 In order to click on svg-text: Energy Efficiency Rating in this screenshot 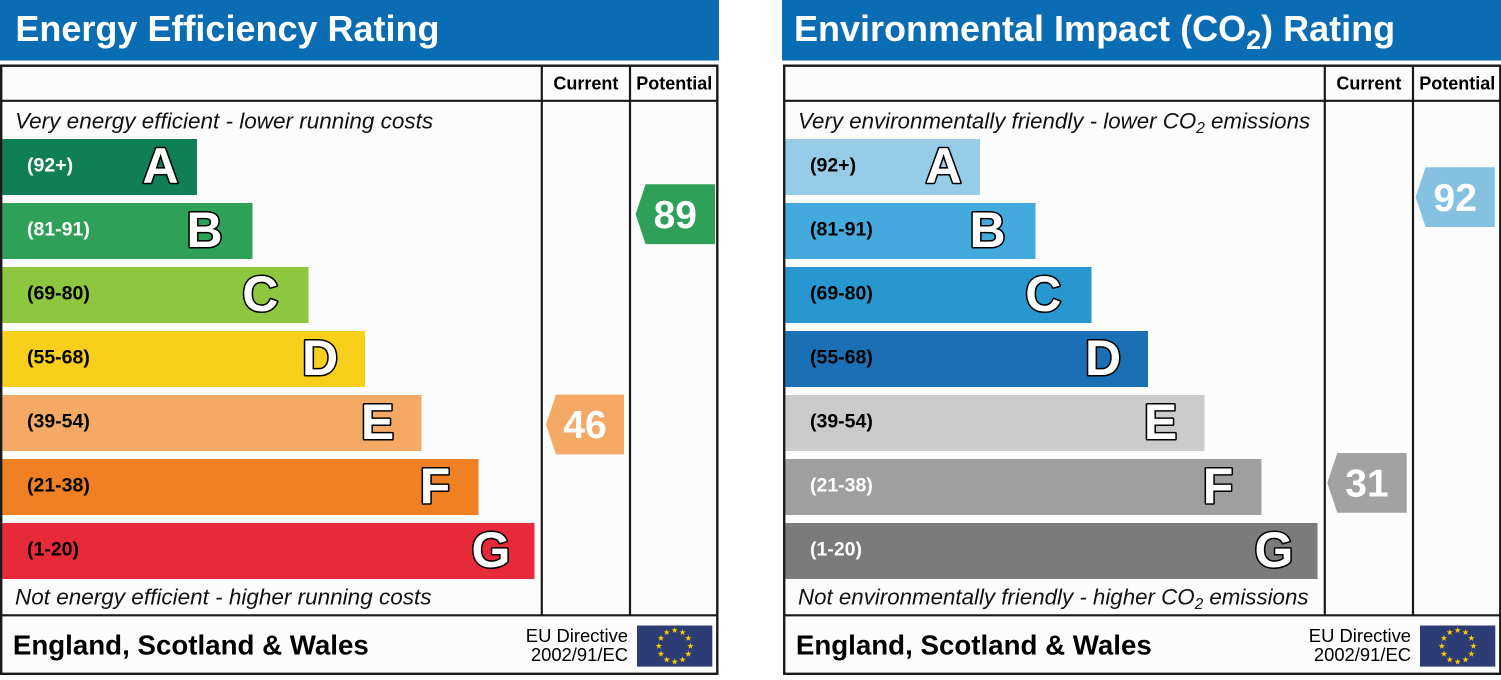, I will do `click(227, 28)`.